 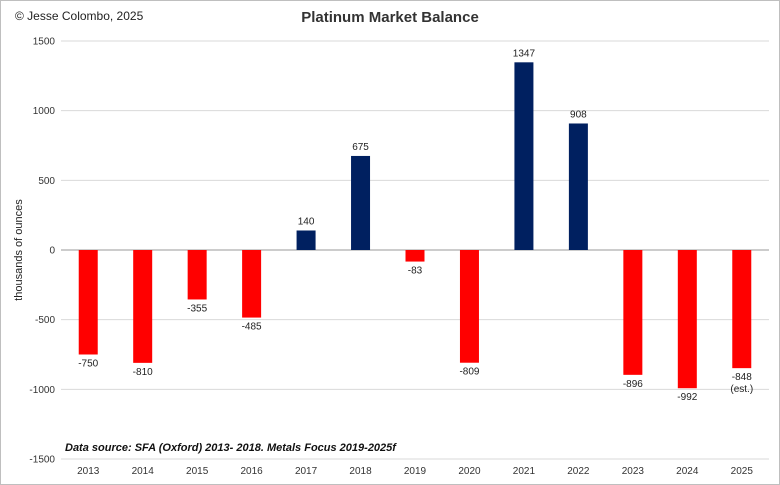 What do you see at coordinates (742, 377) in the screenshot?
I see `data-label: -848` at bounding box center [742, 377].